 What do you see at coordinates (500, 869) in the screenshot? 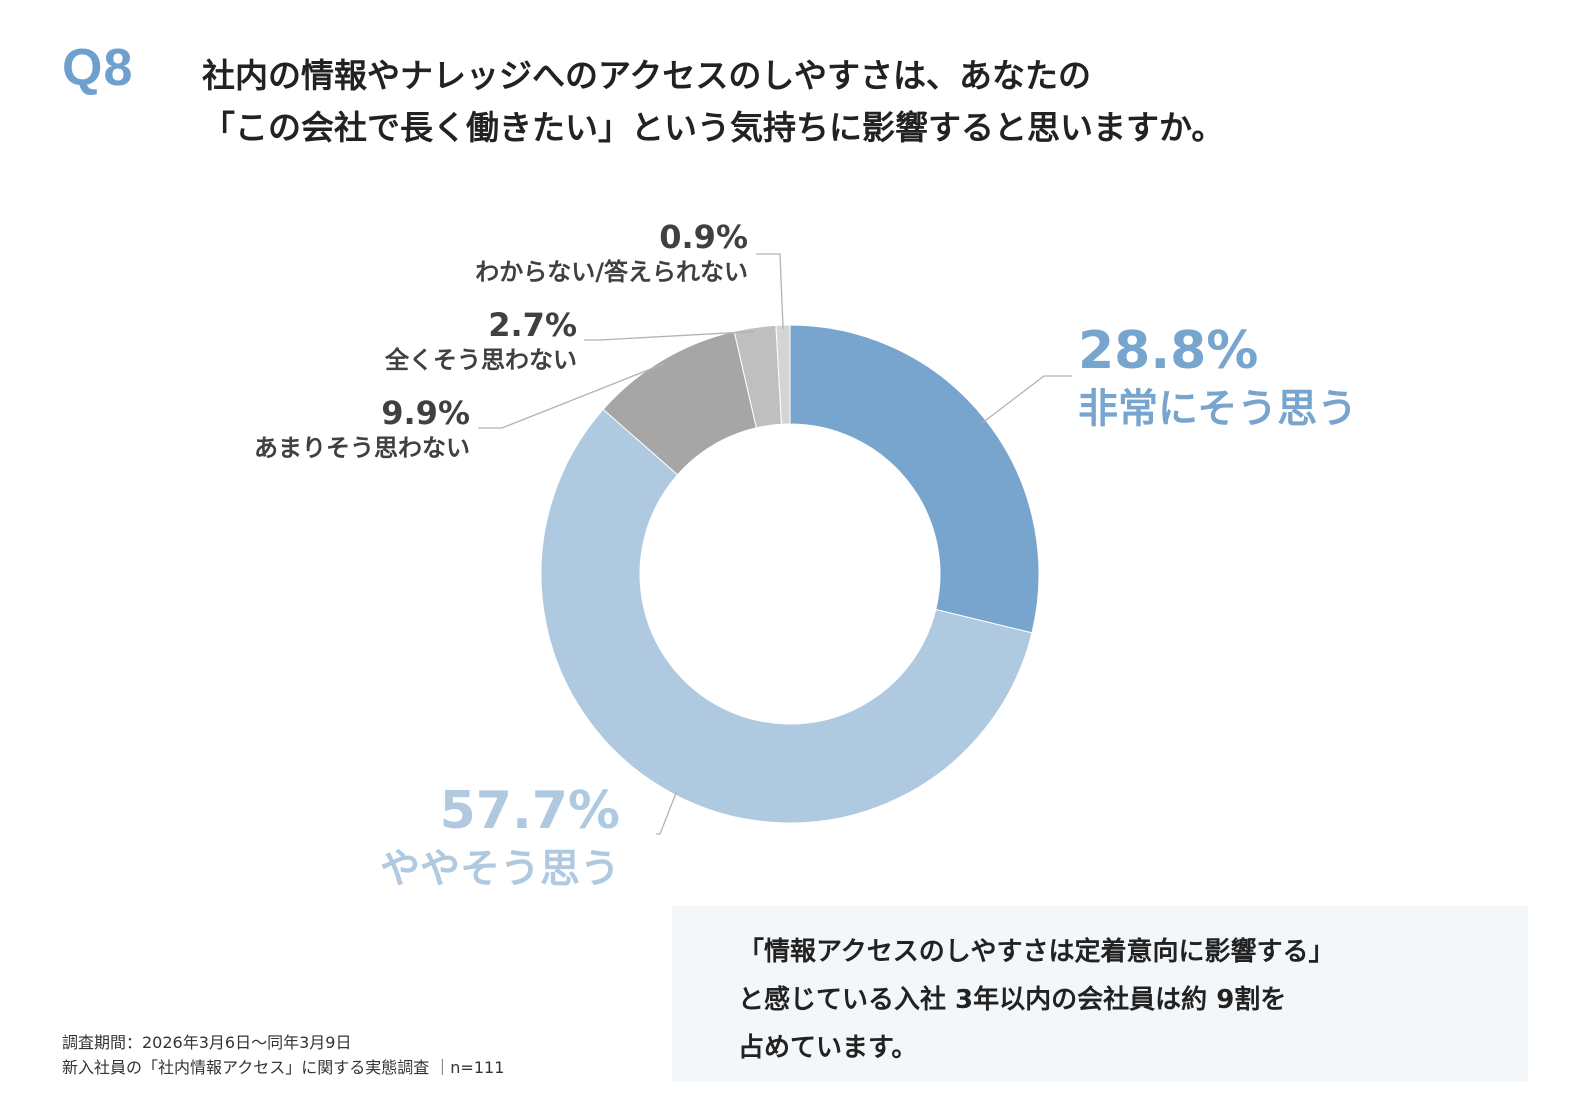
I see `slice-category-label-2: ややそう思う` at bounding box center [500, 869].